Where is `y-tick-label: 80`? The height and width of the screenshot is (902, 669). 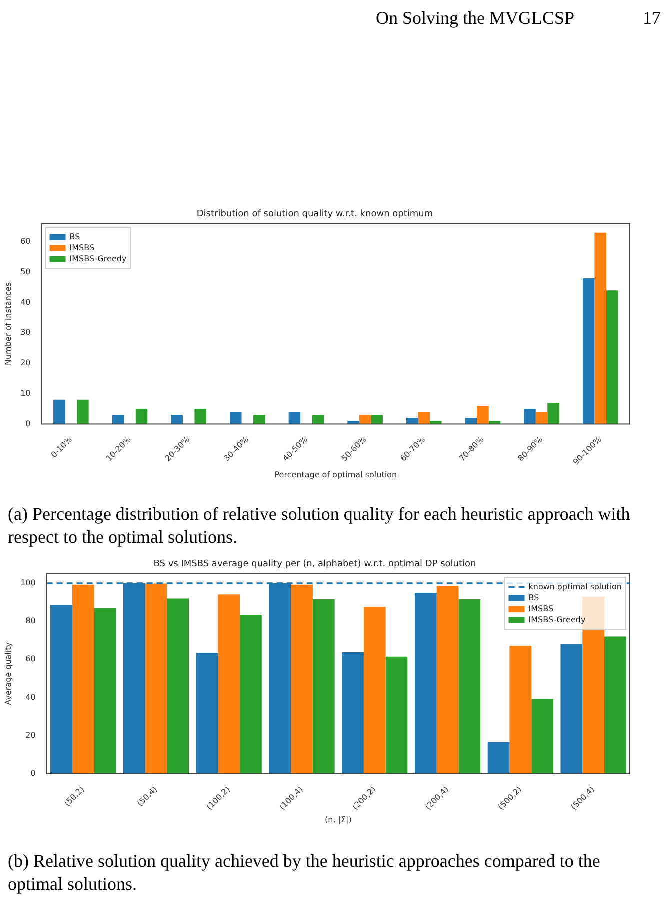
y-tick-label: 80 is located at coordinates (31, 621).